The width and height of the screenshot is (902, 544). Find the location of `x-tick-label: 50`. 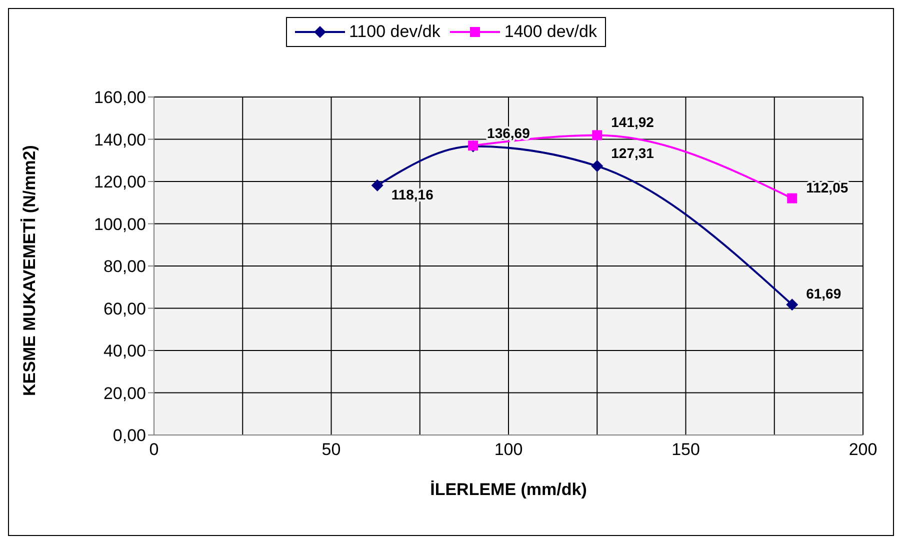

x-tick-label: 50 is located at coordinates (331, 450).